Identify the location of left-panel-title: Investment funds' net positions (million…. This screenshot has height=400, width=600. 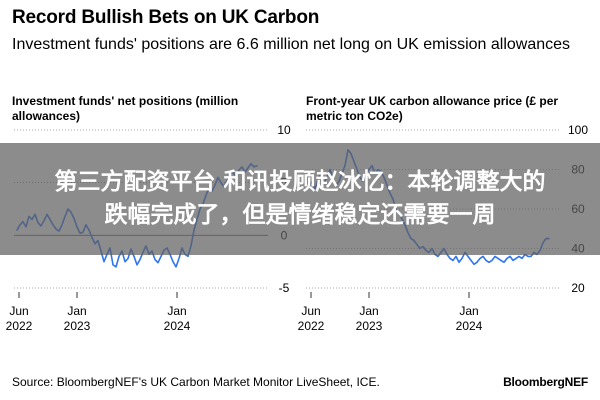
(125, 108).